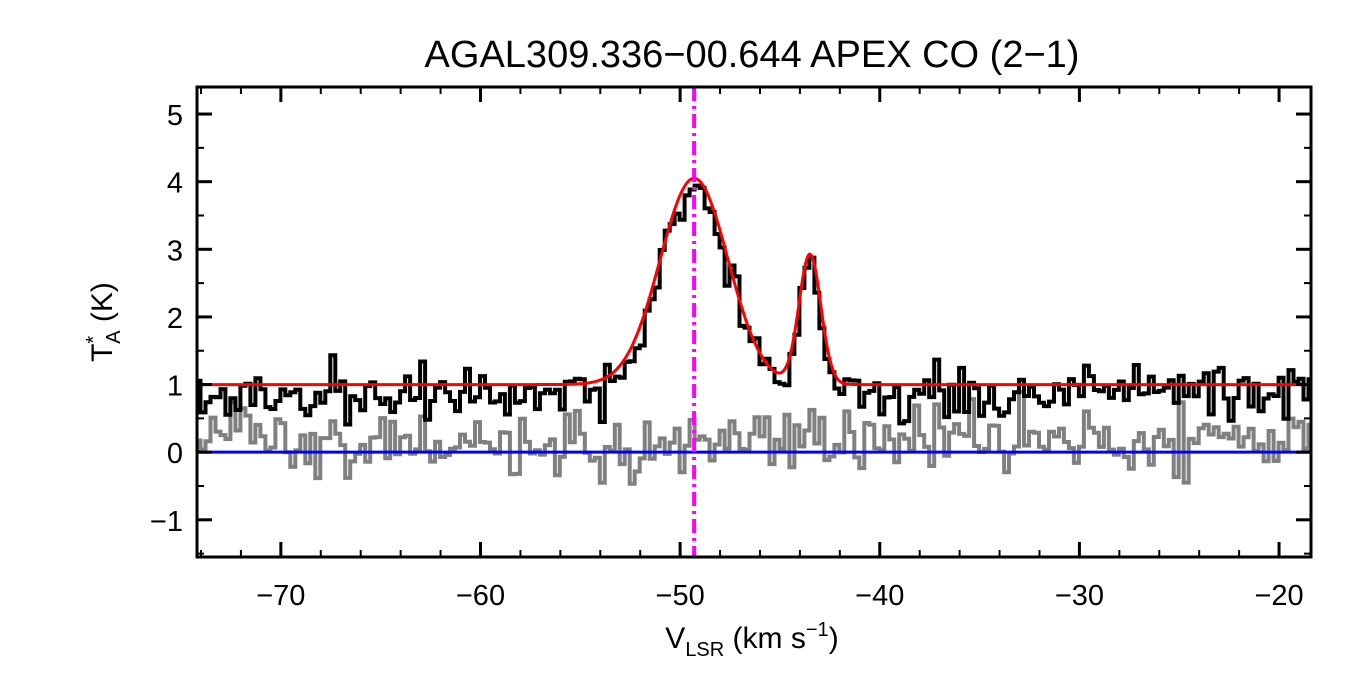  I want to click on chart-title: AGAL309.336−00.644 APEX CO (2−1), so click(752, 55).